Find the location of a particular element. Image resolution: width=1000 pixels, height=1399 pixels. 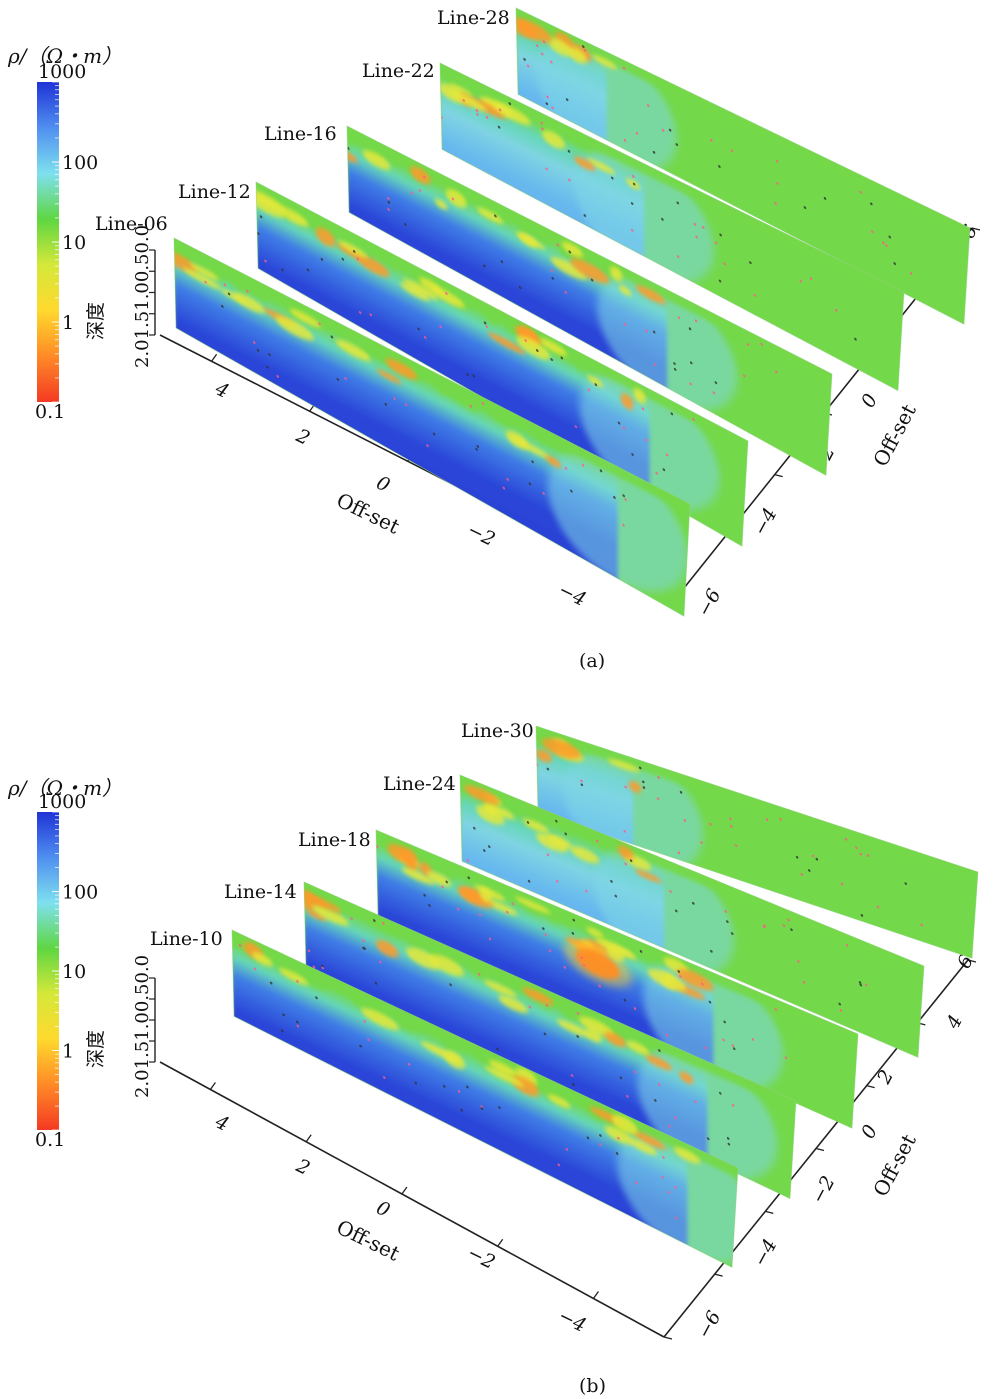

section-label: Line-14 is located at coordinates (260, 892).